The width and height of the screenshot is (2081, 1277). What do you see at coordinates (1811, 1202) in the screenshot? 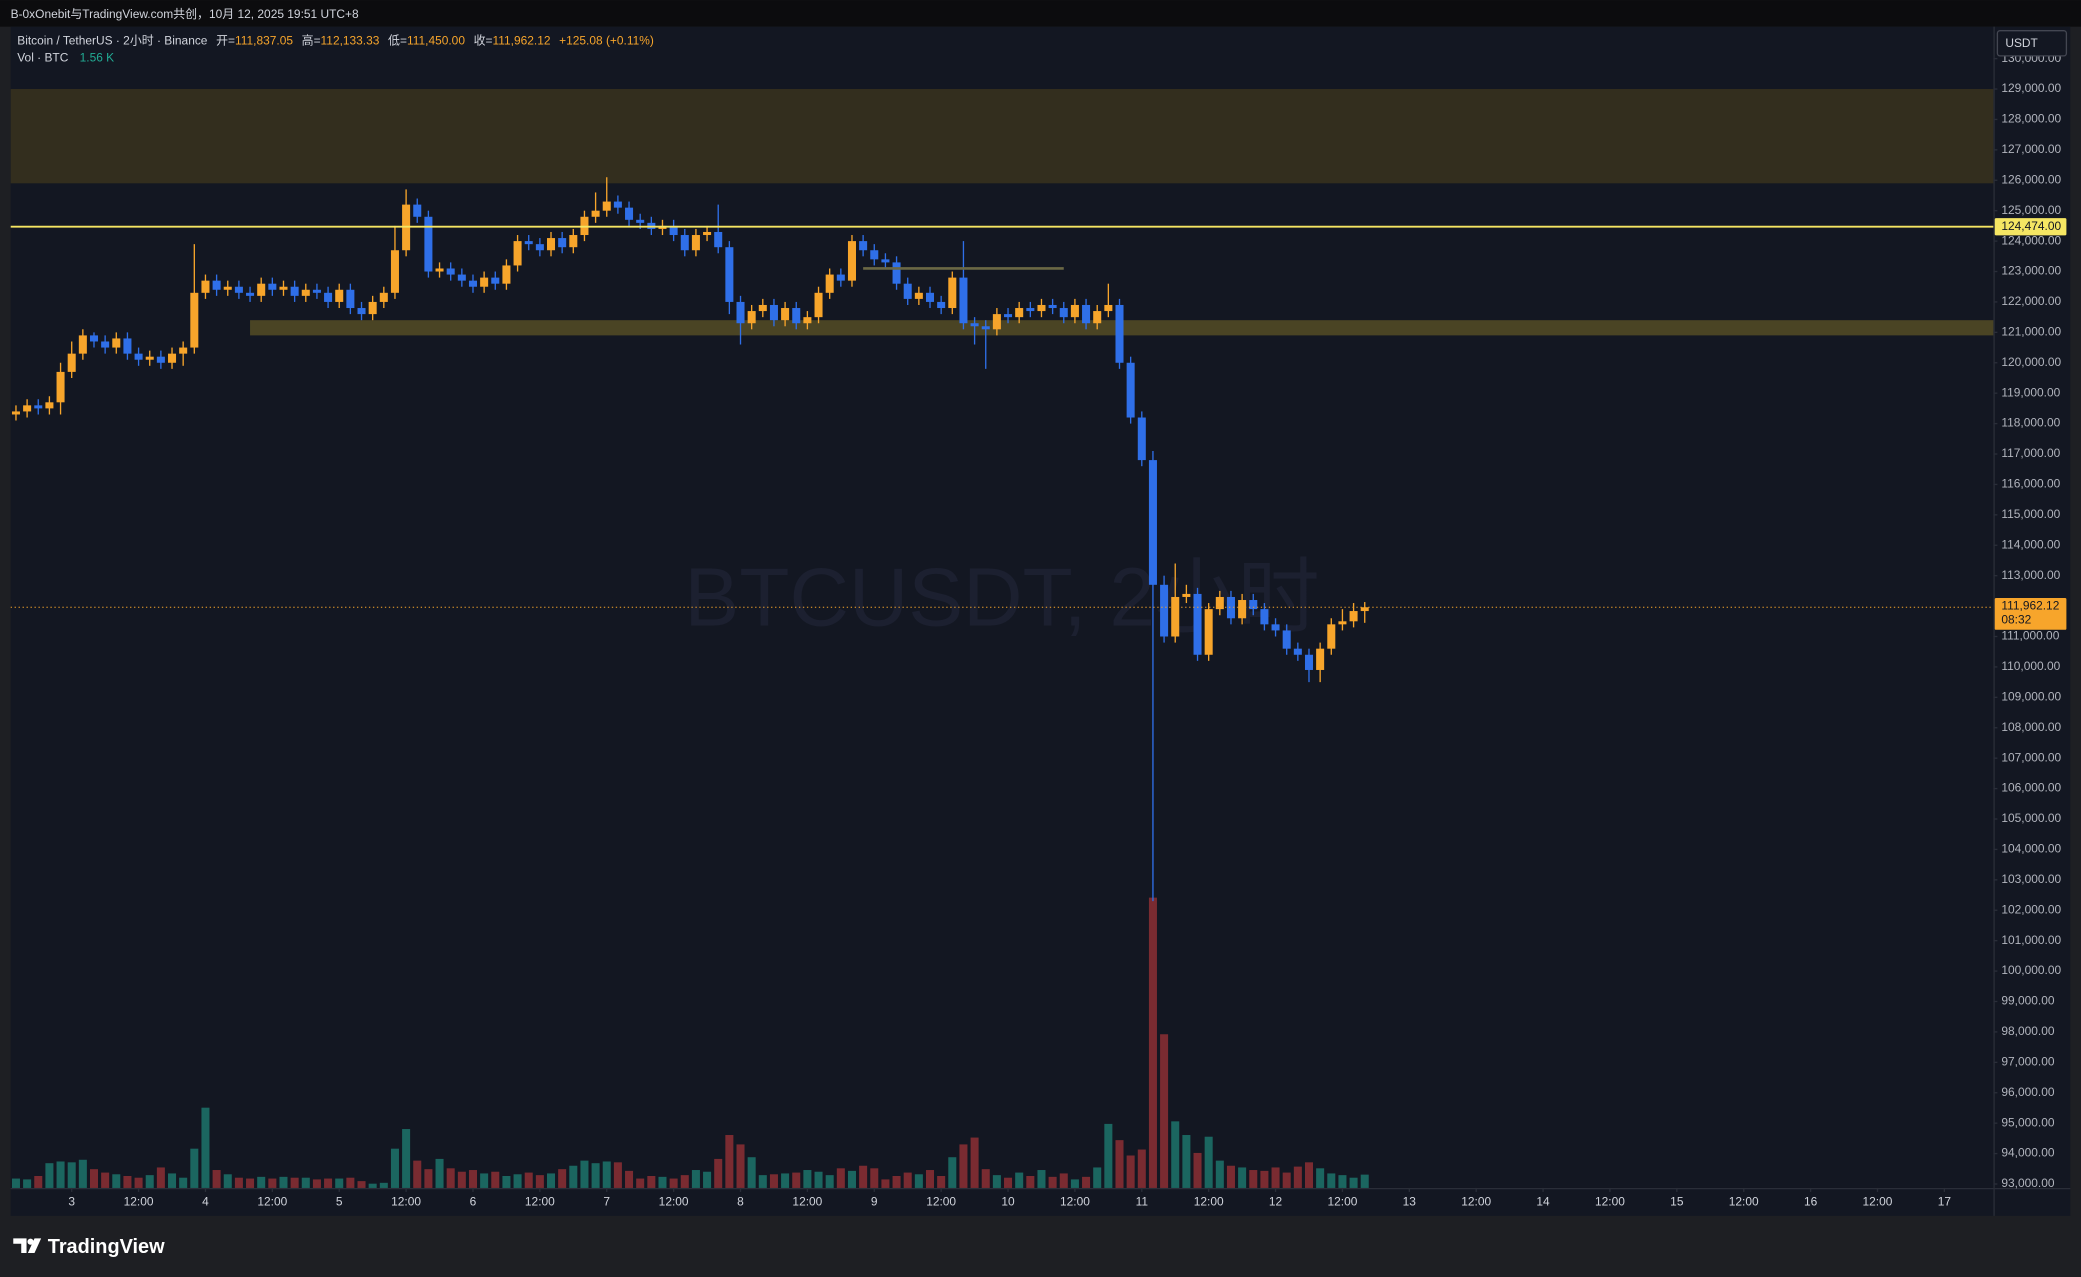
I see `x-tick-label: 16` at bounding box center [1811, 1202].